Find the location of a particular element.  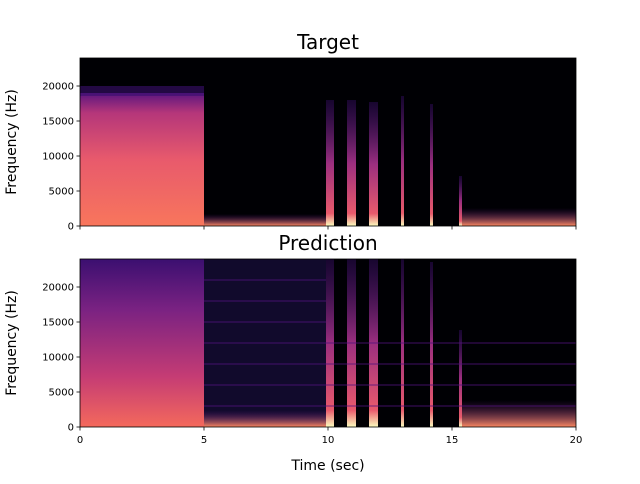

x-tick-label: 5 is located at coordinates (204, 440).